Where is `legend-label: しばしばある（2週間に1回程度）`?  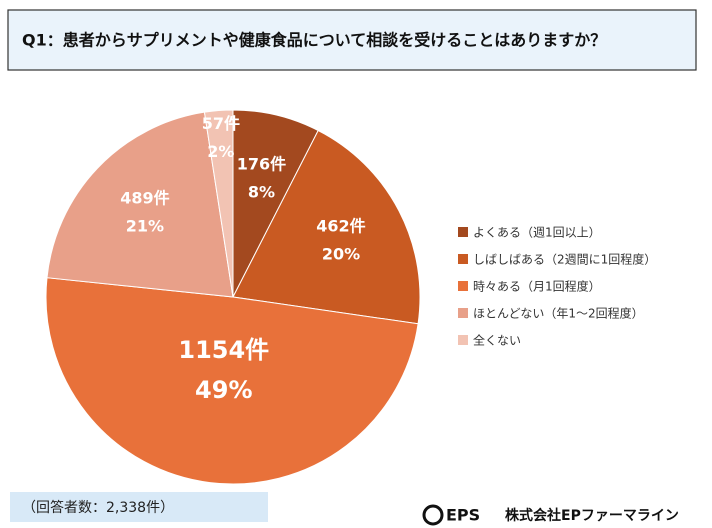 legend-label: しばしばある（2週間に1回程度） is located at coordinates (564, 259).